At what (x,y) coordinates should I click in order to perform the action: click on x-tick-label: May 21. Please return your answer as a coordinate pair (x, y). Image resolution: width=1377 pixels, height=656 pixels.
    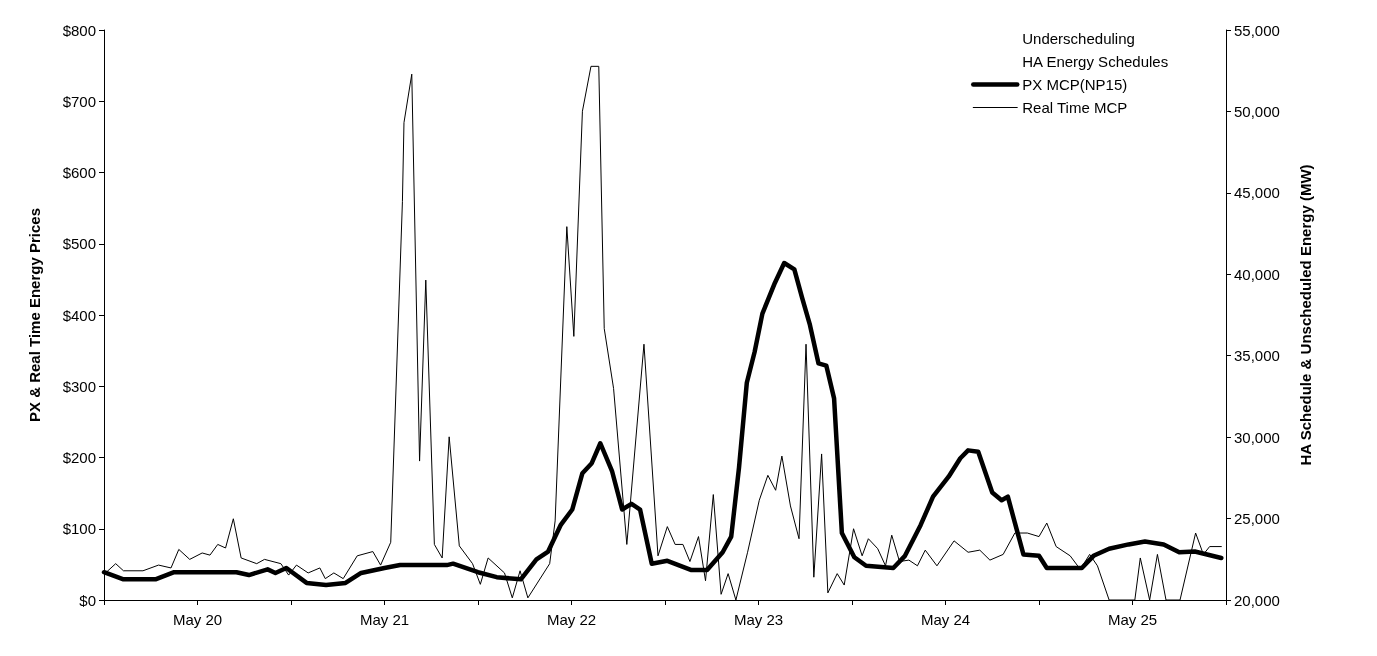
    Looking at the image, I should click on (384, 619).